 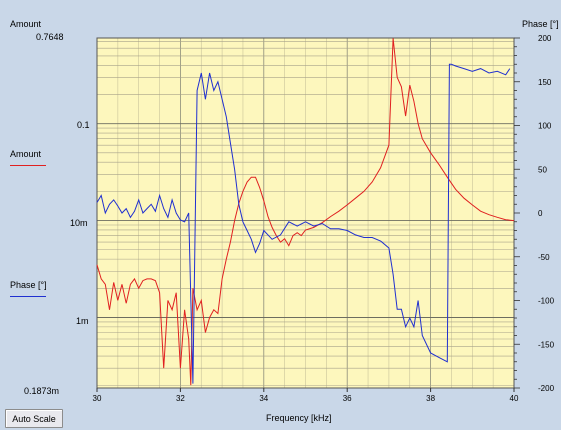 What do you see at coordinates (546, 344) in the screenshot?
I see `right-tick-label: -150` at bounding box center [546, 344].